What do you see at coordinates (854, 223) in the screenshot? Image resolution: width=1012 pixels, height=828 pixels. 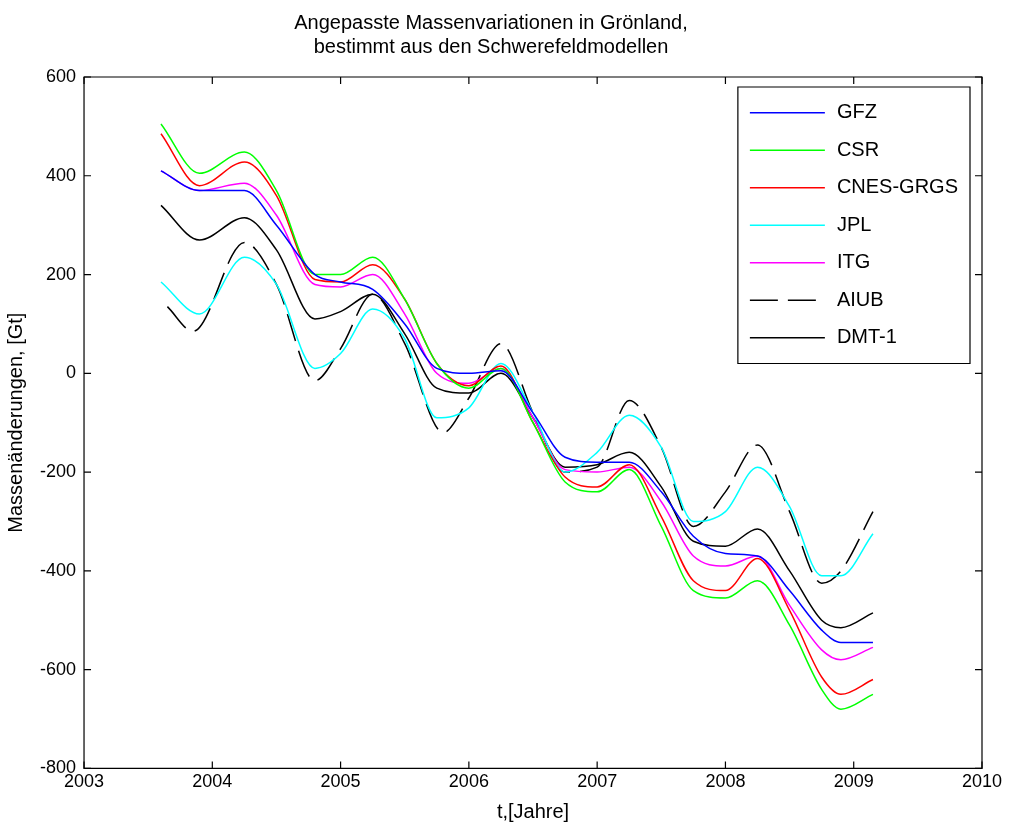 I see `legend-label: JPL` at bounding box center [854, 223].